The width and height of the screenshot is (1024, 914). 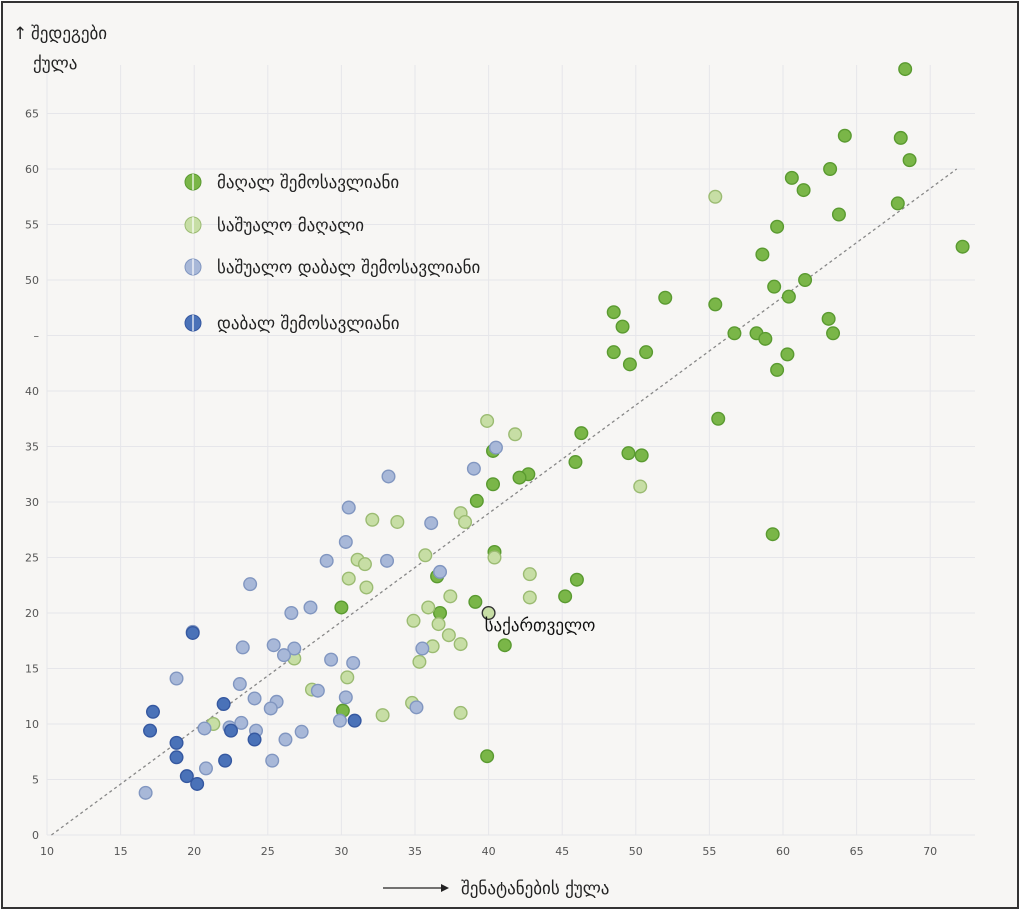 What do you see at coordinates (562, 851) in the screenshot?
I see `x-tick-label: 45` at bounding box center [562, 851].